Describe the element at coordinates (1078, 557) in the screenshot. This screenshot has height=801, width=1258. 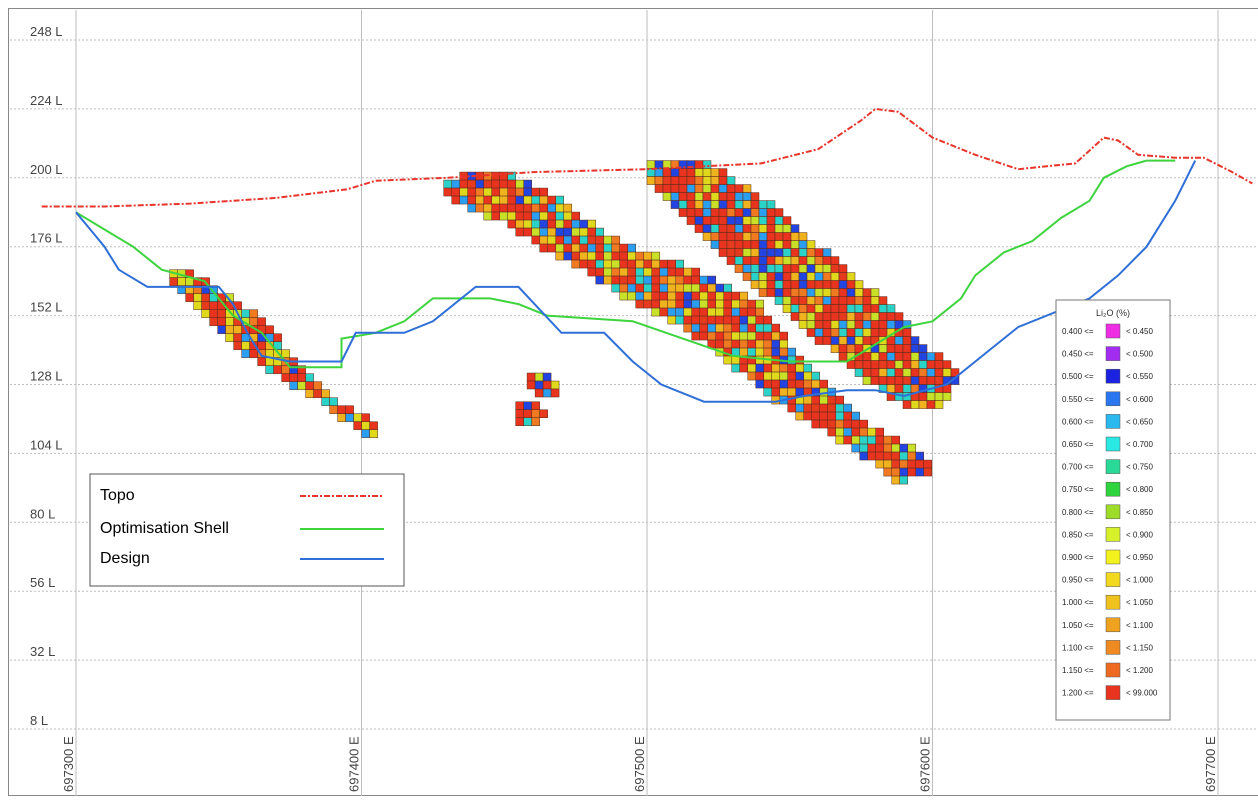
I see `colorbar-bin-label: 0.900 <=` at that location.